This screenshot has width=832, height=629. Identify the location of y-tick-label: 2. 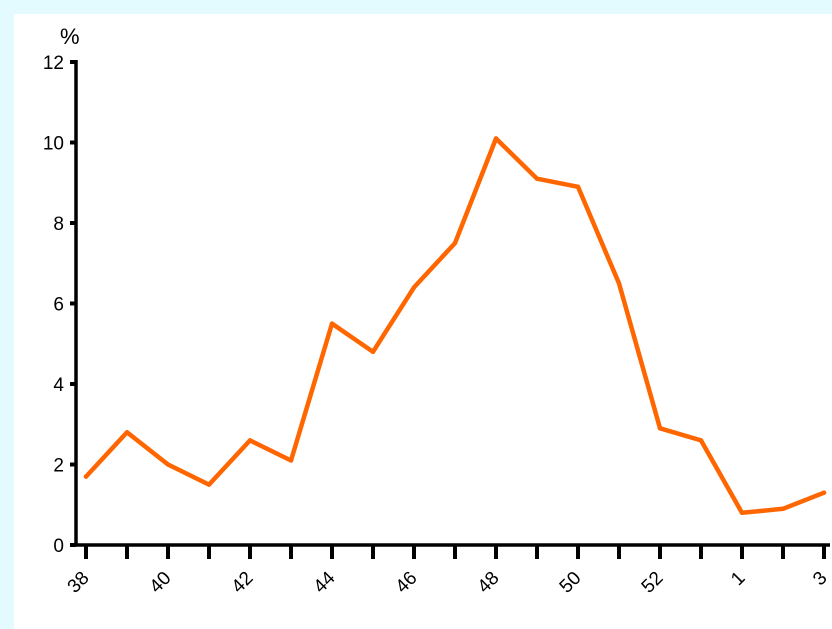
(58, 466).